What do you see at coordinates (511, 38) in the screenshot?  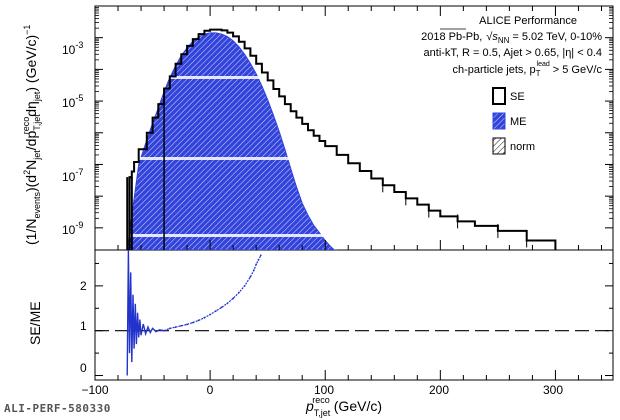 I see `annotation-system: 2018 Pb-Pb, √sNN = 5.02 TeV, 0-10%` at bounding box center [511, 38].